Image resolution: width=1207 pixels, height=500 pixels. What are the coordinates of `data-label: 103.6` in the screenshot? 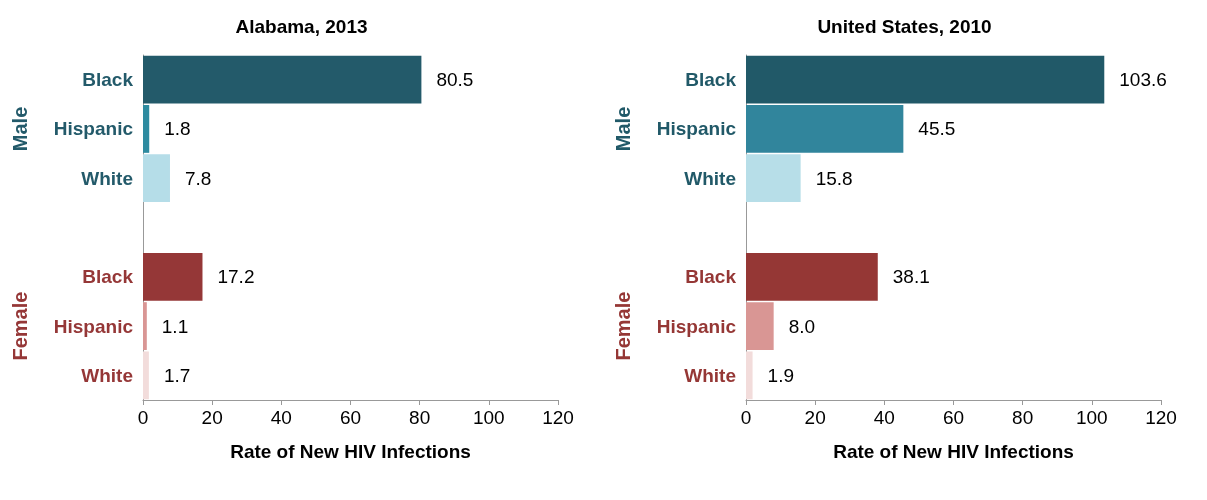 It's located at (1143, 80).